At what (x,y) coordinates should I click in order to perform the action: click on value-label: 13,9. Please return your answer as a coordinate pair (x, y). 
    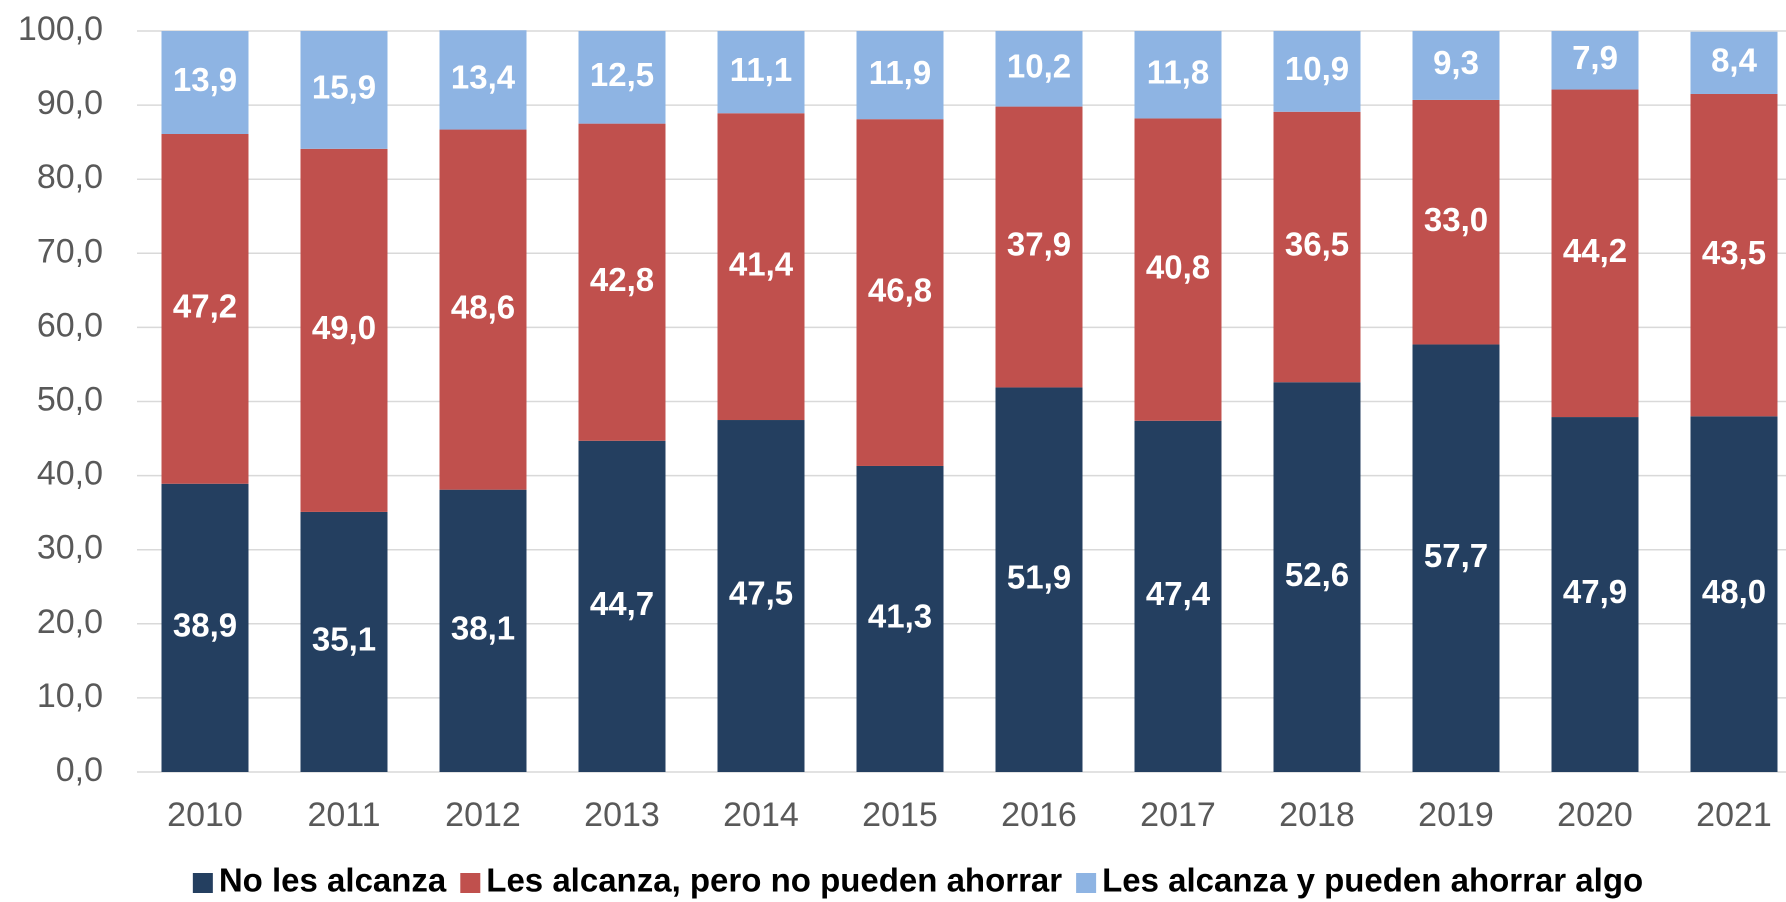
    Looking at the image, I should click on (205, 79).